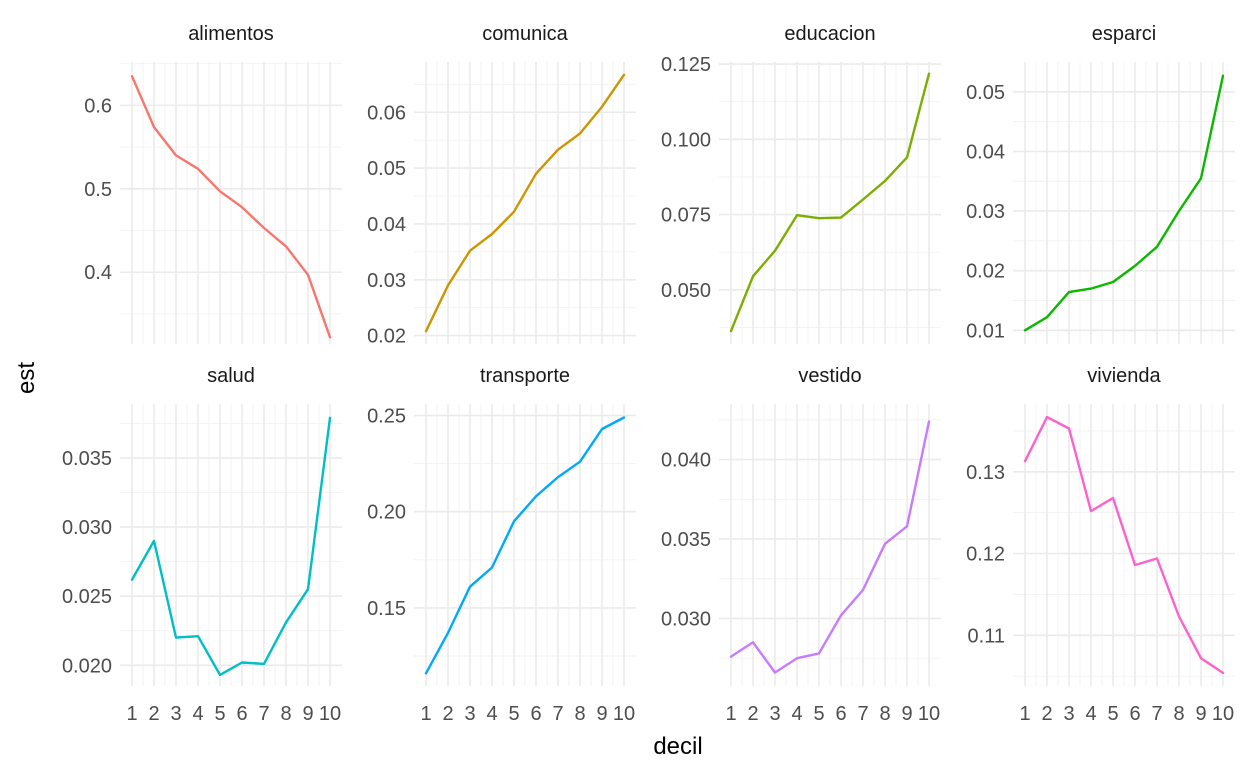 The height and width of the screenshot is (768, 1248). I want to click on series-line-esparci, so click(1124, 203).